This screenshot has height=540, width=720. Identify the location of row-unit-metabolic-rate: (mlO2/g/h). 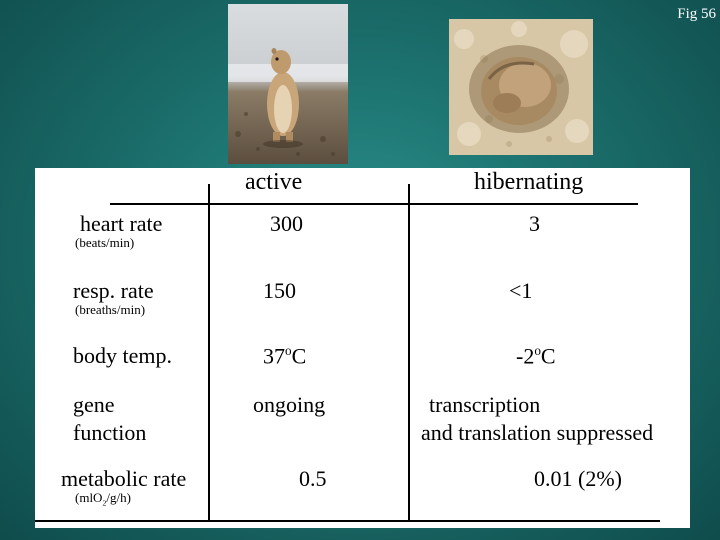
(103, 499).